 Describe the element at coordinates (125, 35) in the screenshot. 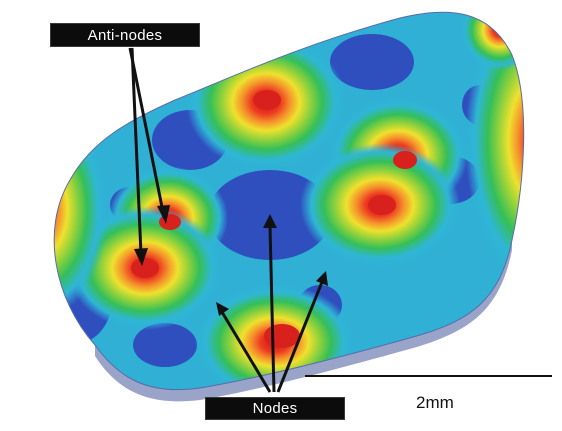

I see `antinodes-label: Anti-nodes` at that location.